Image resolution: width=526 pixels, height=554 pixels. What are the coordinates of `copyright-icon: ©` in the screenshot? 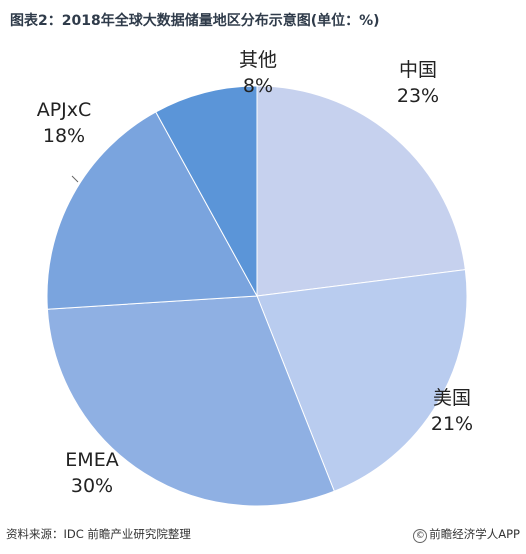 It's located at (420, 536).